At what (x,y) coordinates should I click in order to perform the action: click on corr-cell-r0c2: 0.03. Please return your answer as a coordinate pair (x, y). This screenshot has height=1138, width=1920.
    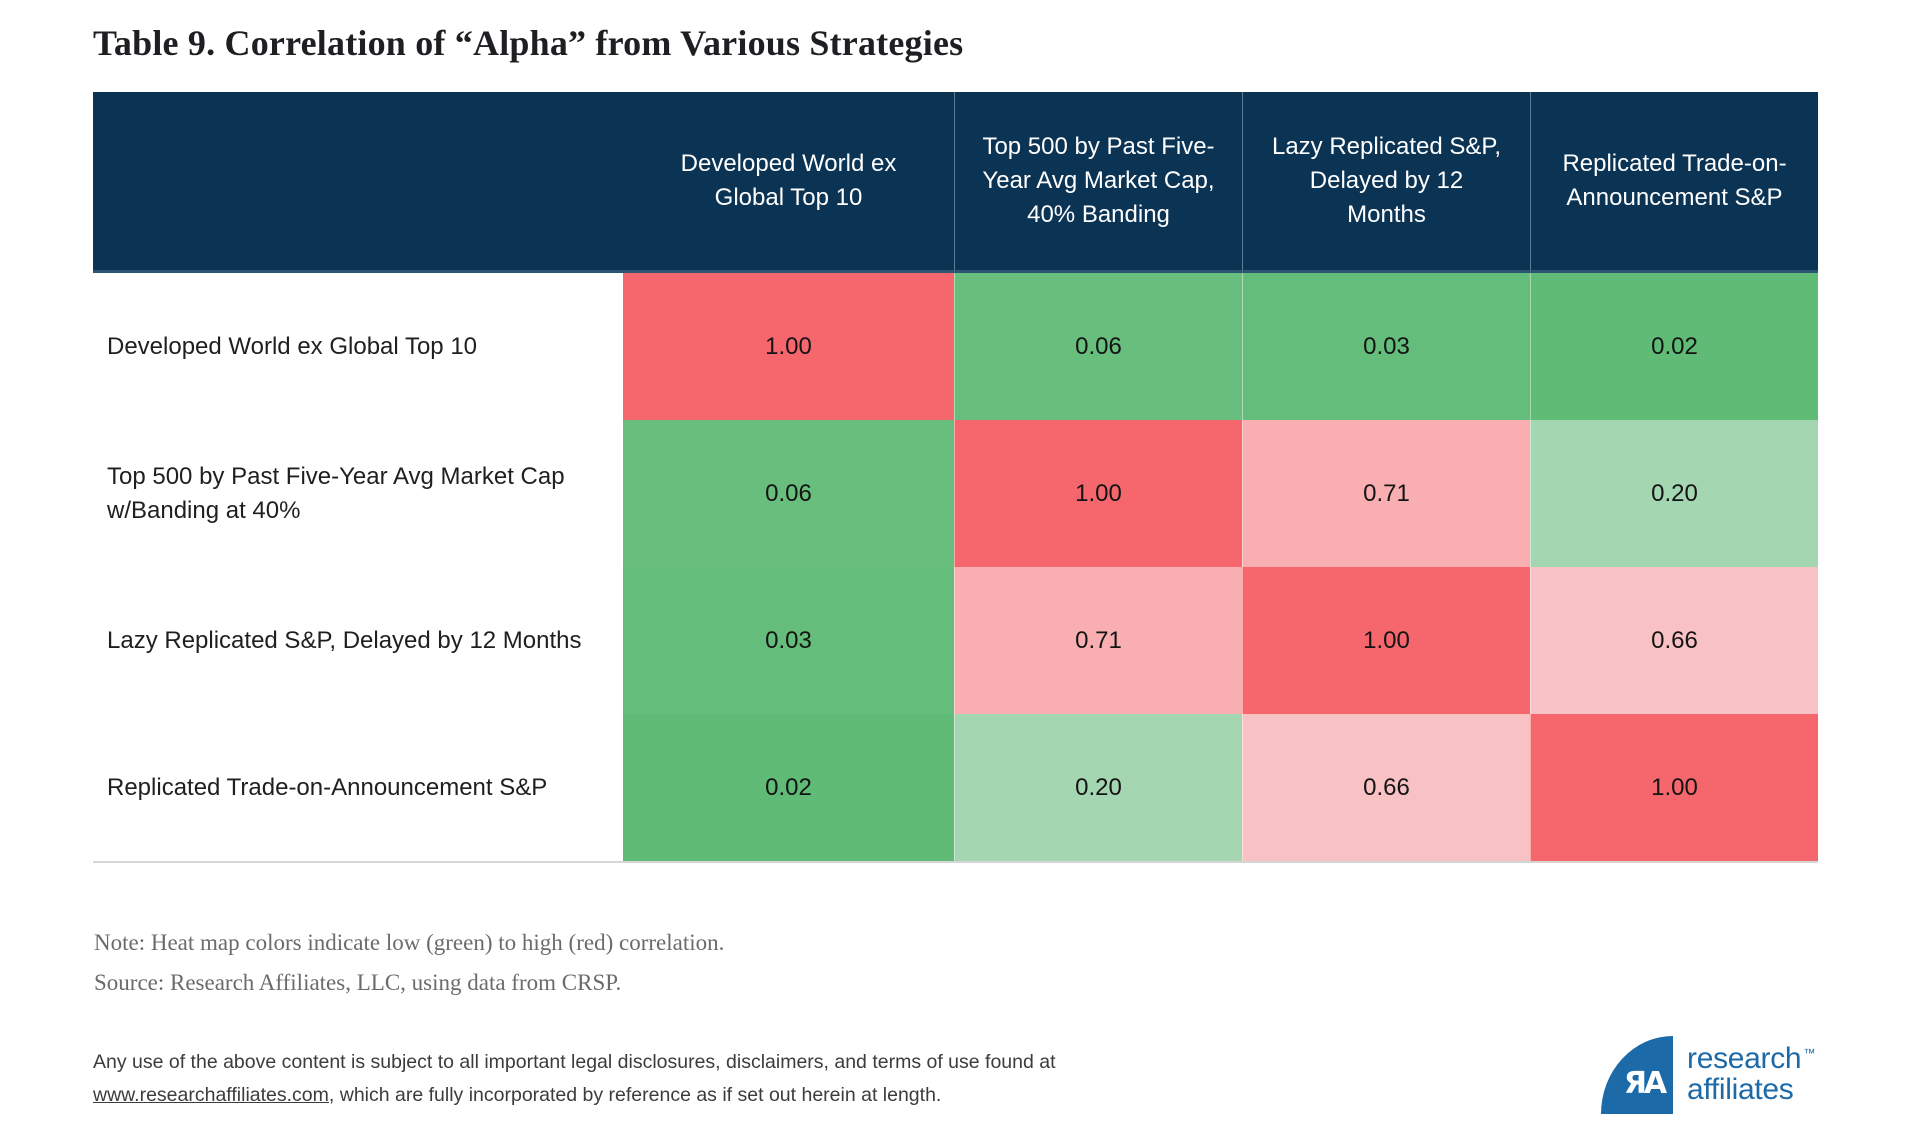
    Looking at the image, I should click on (1386, 346).